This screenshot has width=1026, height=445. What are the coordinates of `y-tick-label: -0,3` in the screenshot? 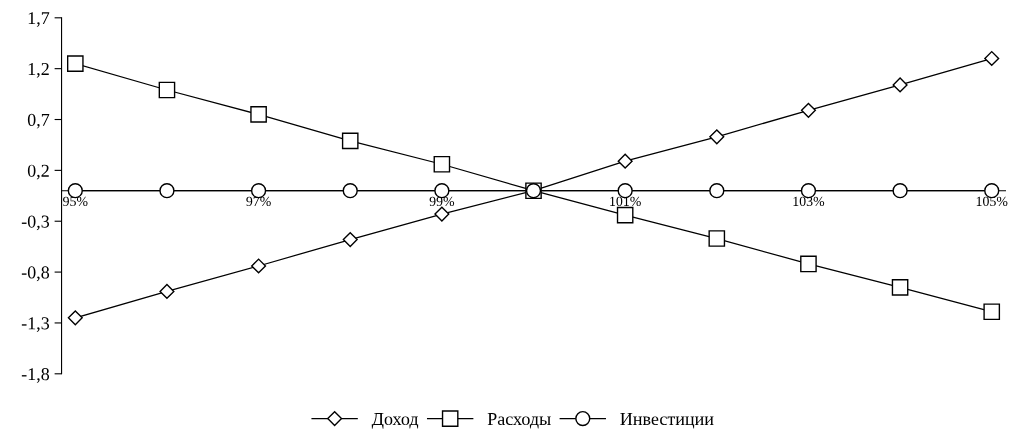 It's located at (35, 223).